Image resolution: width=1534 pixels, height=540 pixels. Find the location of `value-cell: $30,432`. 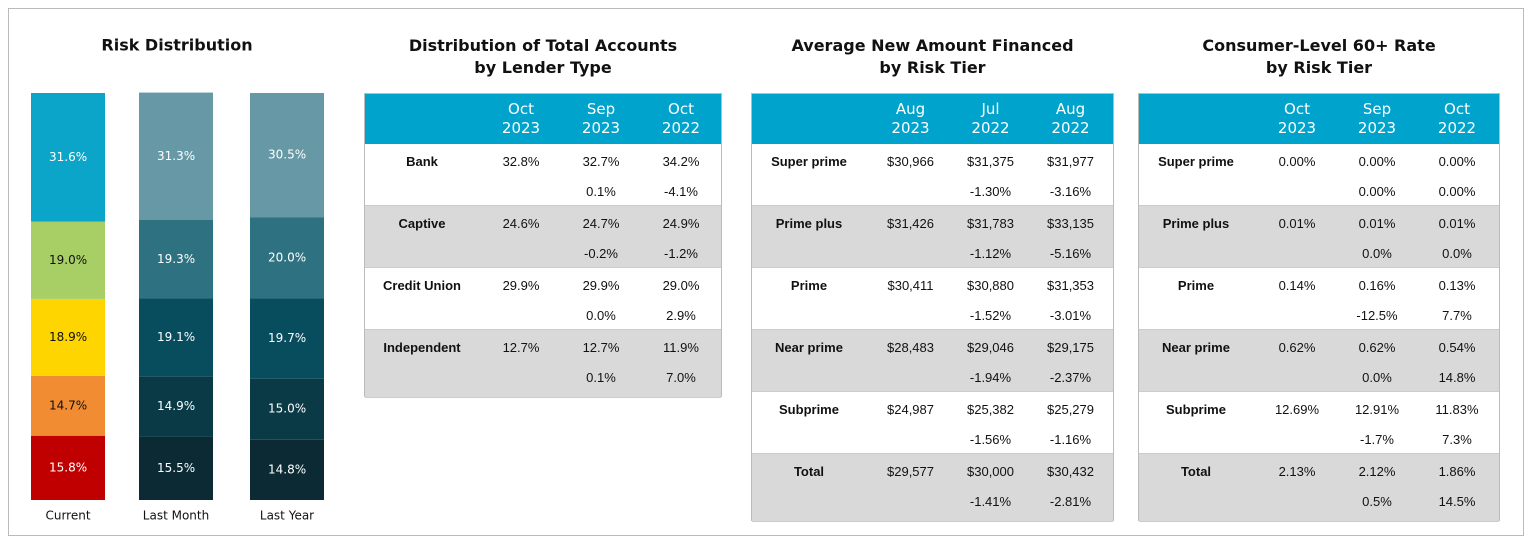

value-cell: $30,432 is located at coordinates (1070, 471).